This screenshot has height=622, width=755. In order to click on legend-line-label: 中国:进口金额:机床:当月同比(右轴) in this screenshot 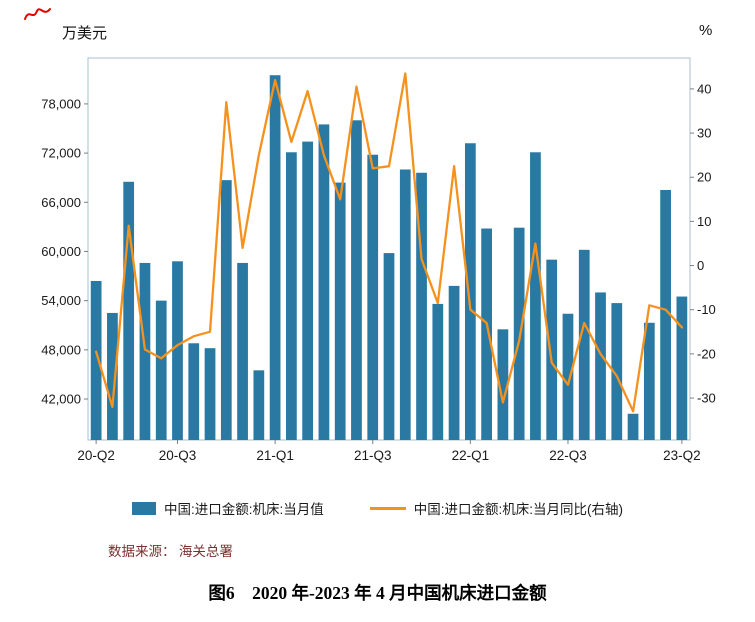, I will do `click(518, 509)`.